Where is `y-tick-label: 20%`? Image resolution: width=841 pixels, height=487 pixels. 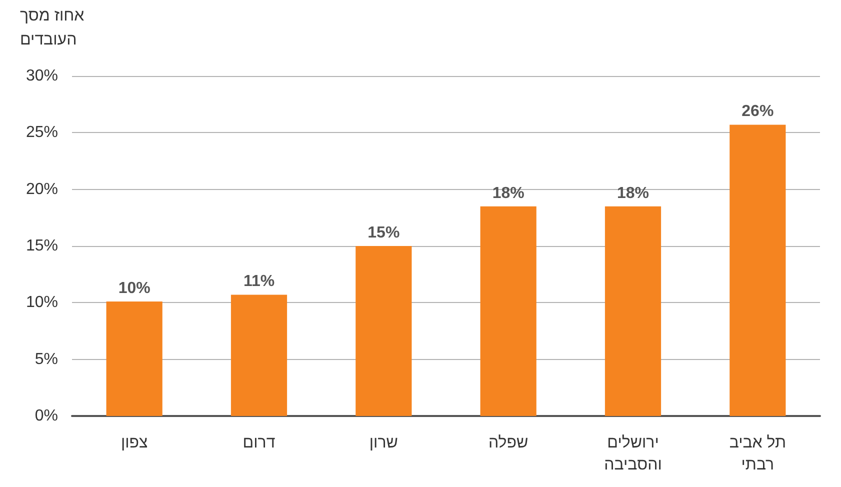
y-tick-label: 20% is located at coordinates (42, 189).